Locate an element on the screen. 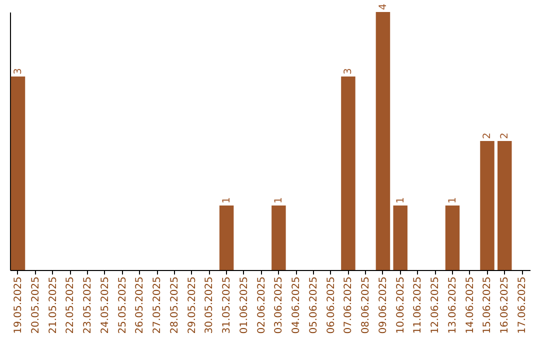 The width and height of the screenshot is (540, 340). x-tick-label: 23.05.2025 is located at coordinates (88, 305).